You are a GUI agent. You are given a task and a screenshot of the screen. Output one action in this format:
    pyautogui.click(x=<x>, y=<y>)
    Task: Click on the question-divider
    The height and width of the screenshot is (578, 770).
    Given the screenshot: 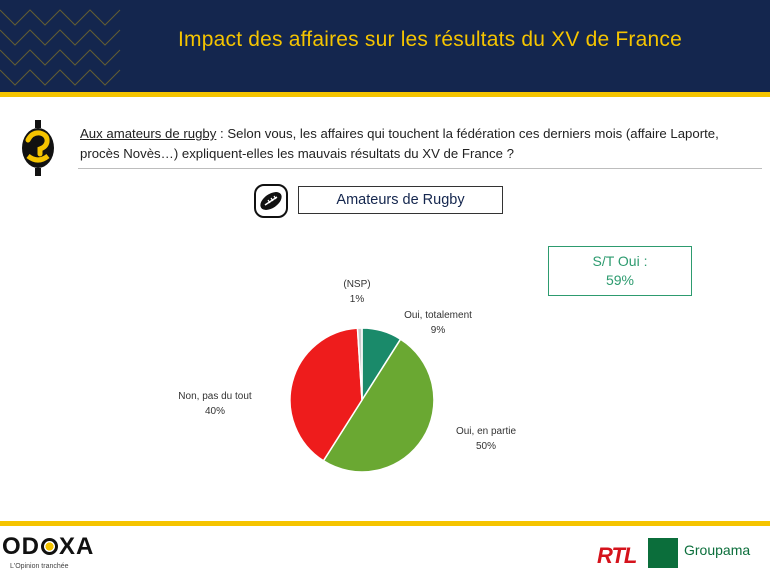 What is the action you would take?
    pyautogui.click(x=420, y=168)
    